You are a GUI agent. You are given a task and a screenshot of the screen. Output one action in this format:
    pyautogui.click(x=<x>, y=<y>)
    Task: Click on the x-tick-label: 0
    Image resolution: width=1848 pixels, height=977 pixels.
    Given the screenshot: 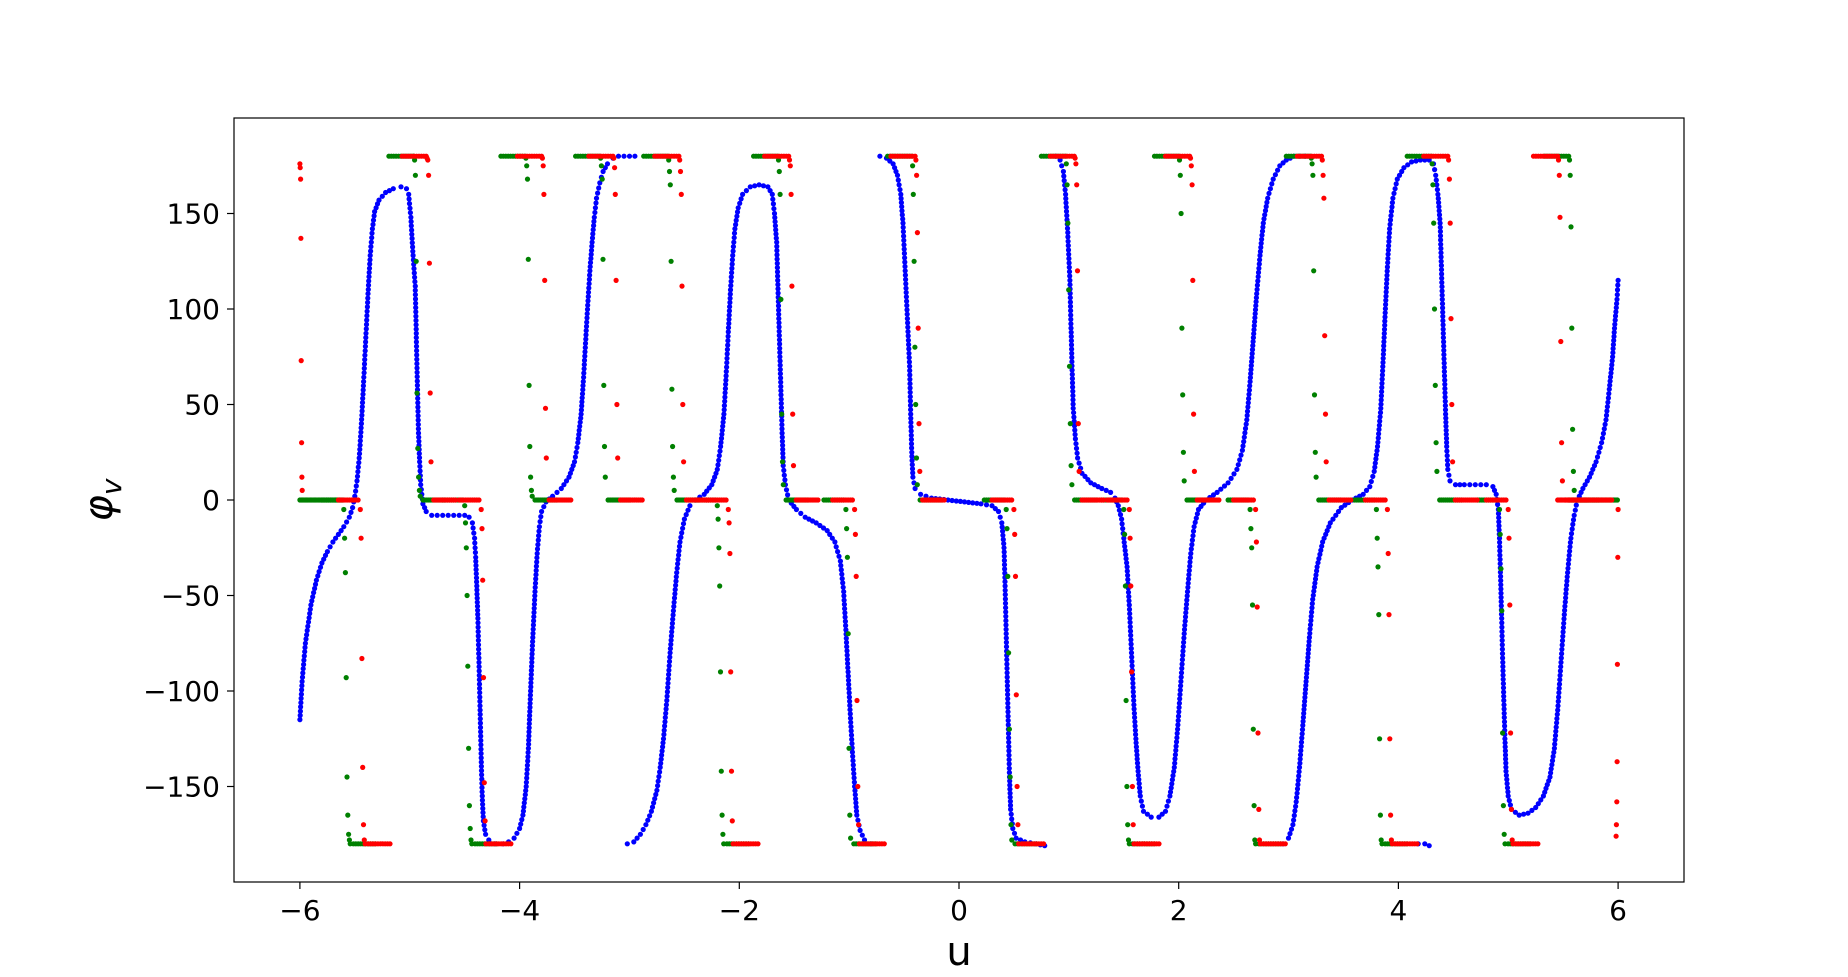 What is the action you would take?
    pyautogui.click(x=959, y=910)
    